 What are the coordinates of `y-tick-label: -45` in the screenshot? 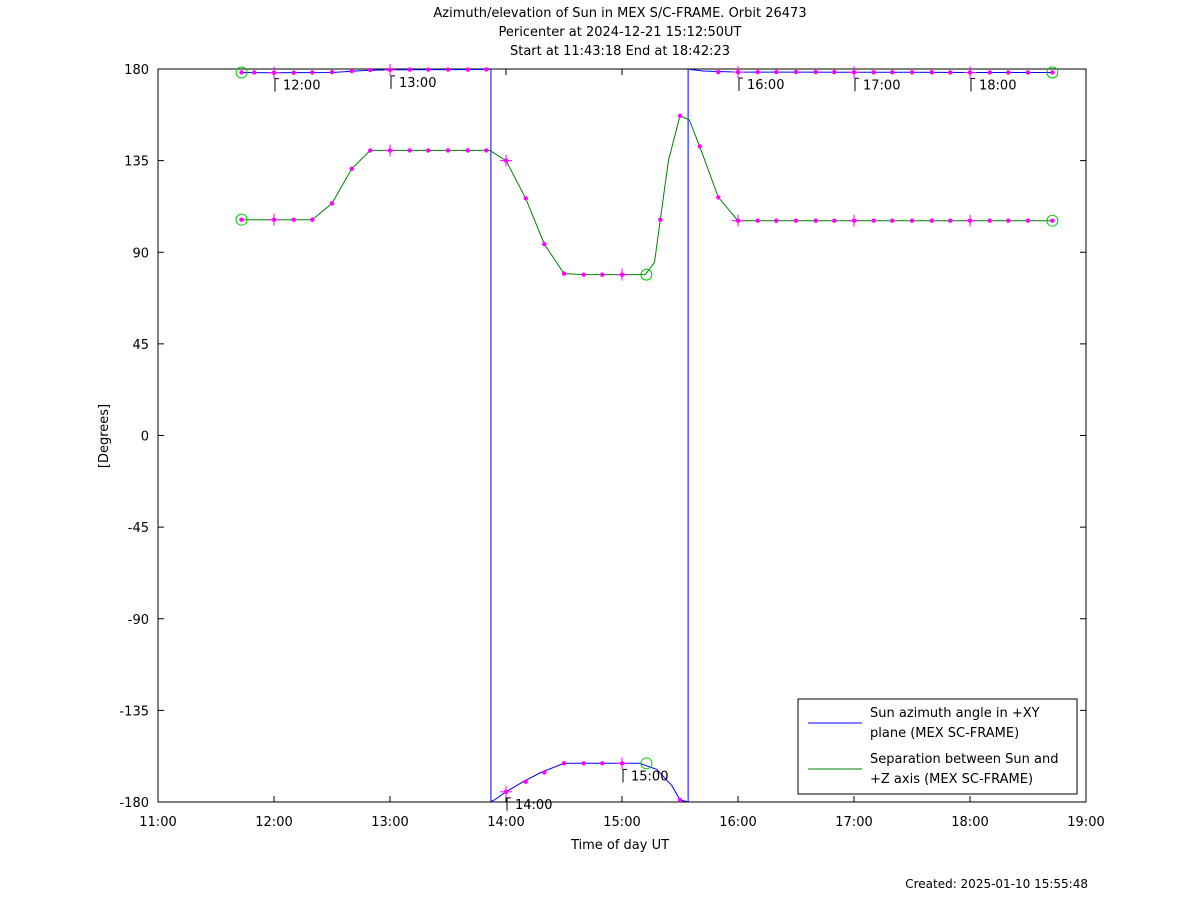 It's located at (138, 528).